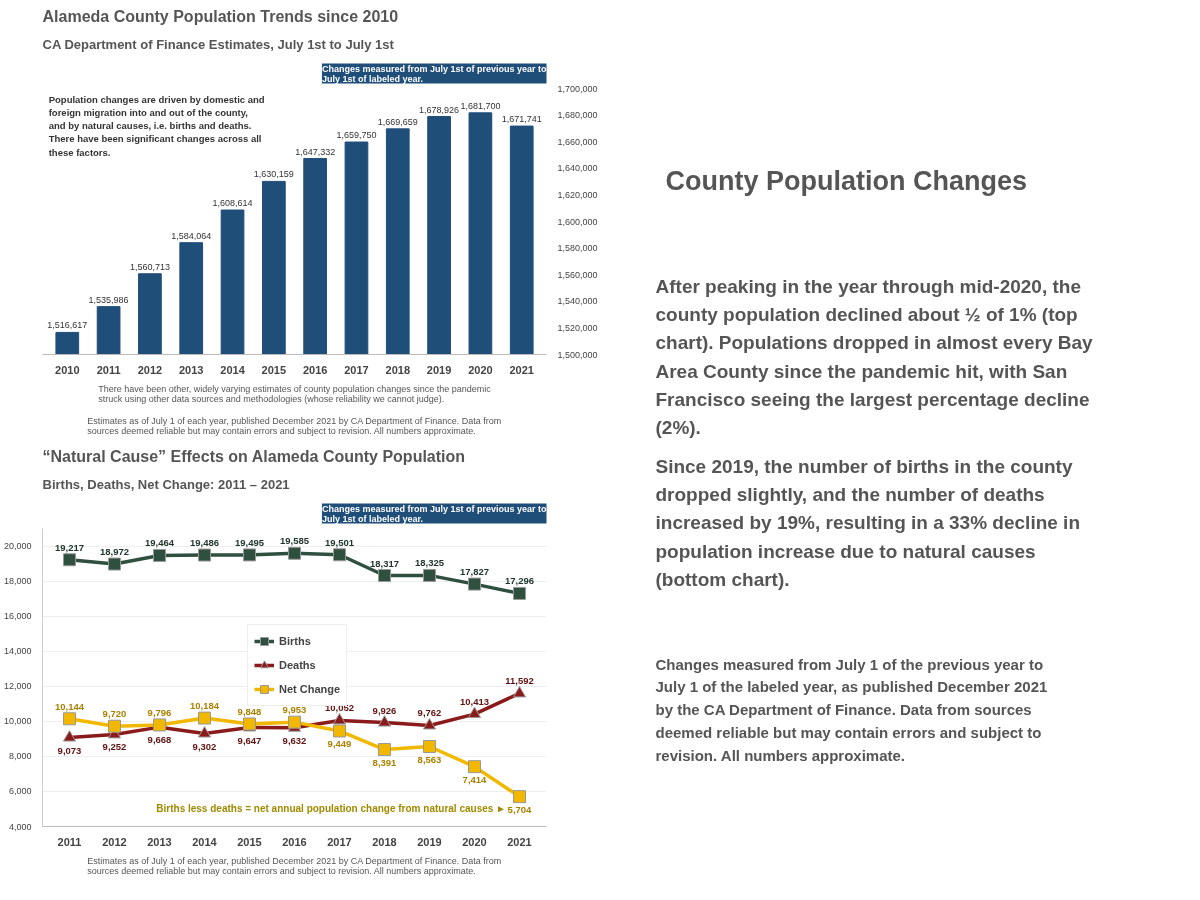  What do you see at coordinates (577, 221) in the screenshot?
I see `y-tick-label: 1,600,000` at bounding box center [577, 221].